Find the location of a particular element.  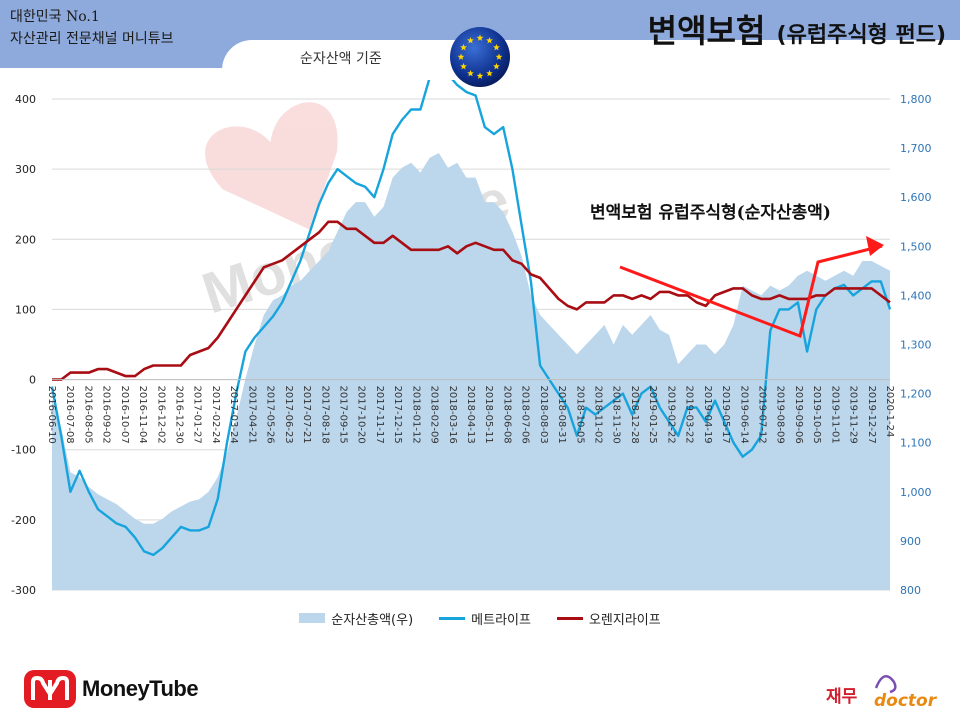

header-white-tab is located at coordinates (591, 60).